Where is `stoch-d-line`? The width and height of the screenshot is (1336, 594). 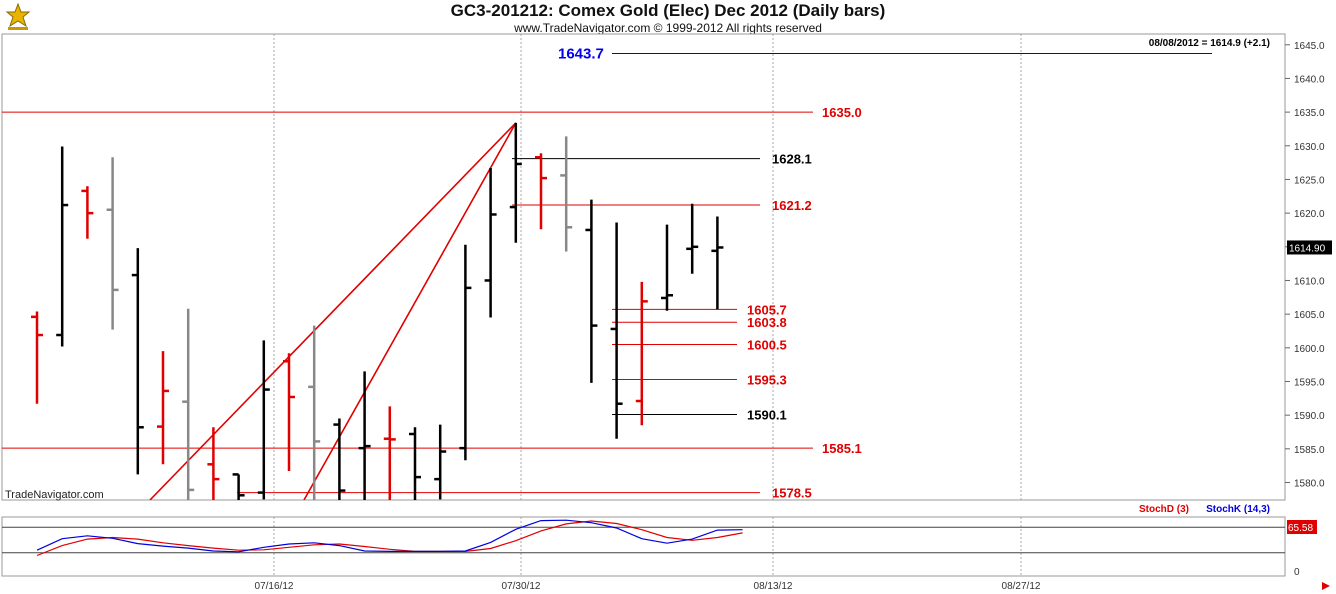
stoch-d-line is located at coordinates (389, 538).